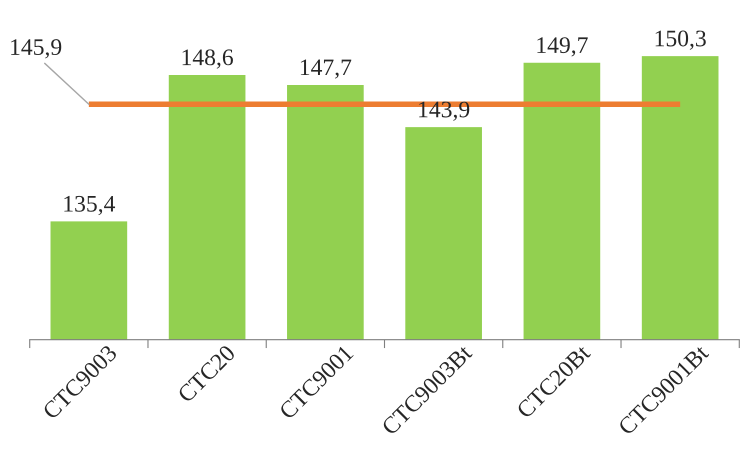 The width and height of the screenshot is (743, 456). Describe the element at coordinates (36, 48) in the screenshot. I see `ref-line-label: 145,9` at that location.